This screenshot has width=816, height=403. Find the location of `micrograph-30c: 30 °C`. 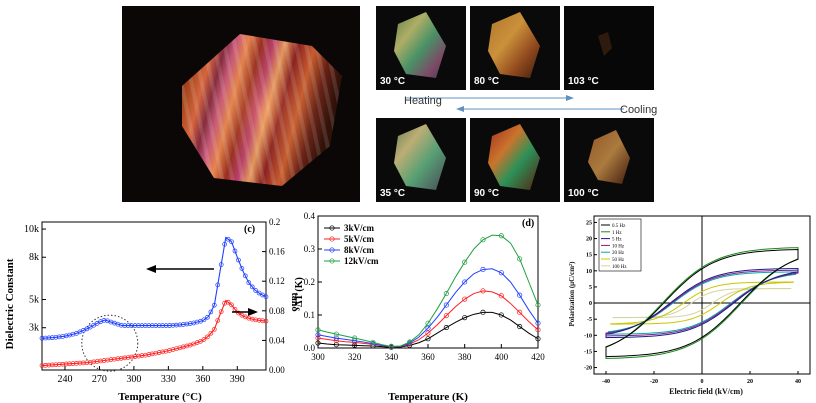

micrograph-30c: 30 °C is located at coordinates (421, 48).